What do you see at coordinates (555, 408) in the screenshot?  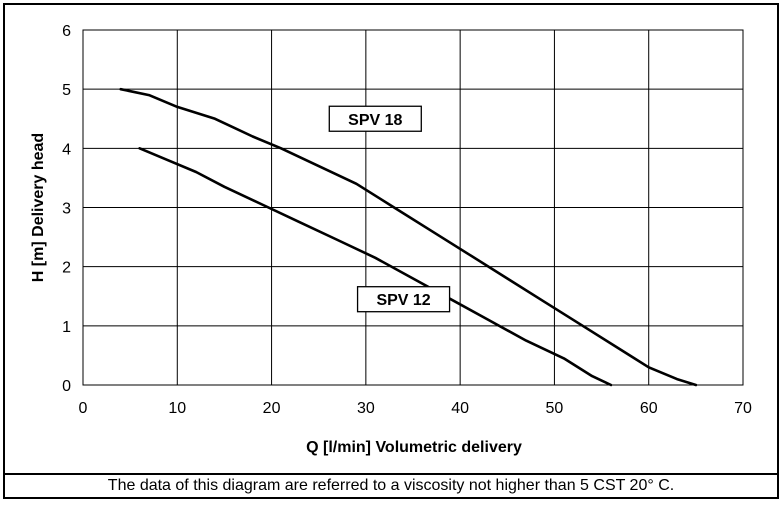 I see `x-tick-label: 50` at bounding box center [555, 408].